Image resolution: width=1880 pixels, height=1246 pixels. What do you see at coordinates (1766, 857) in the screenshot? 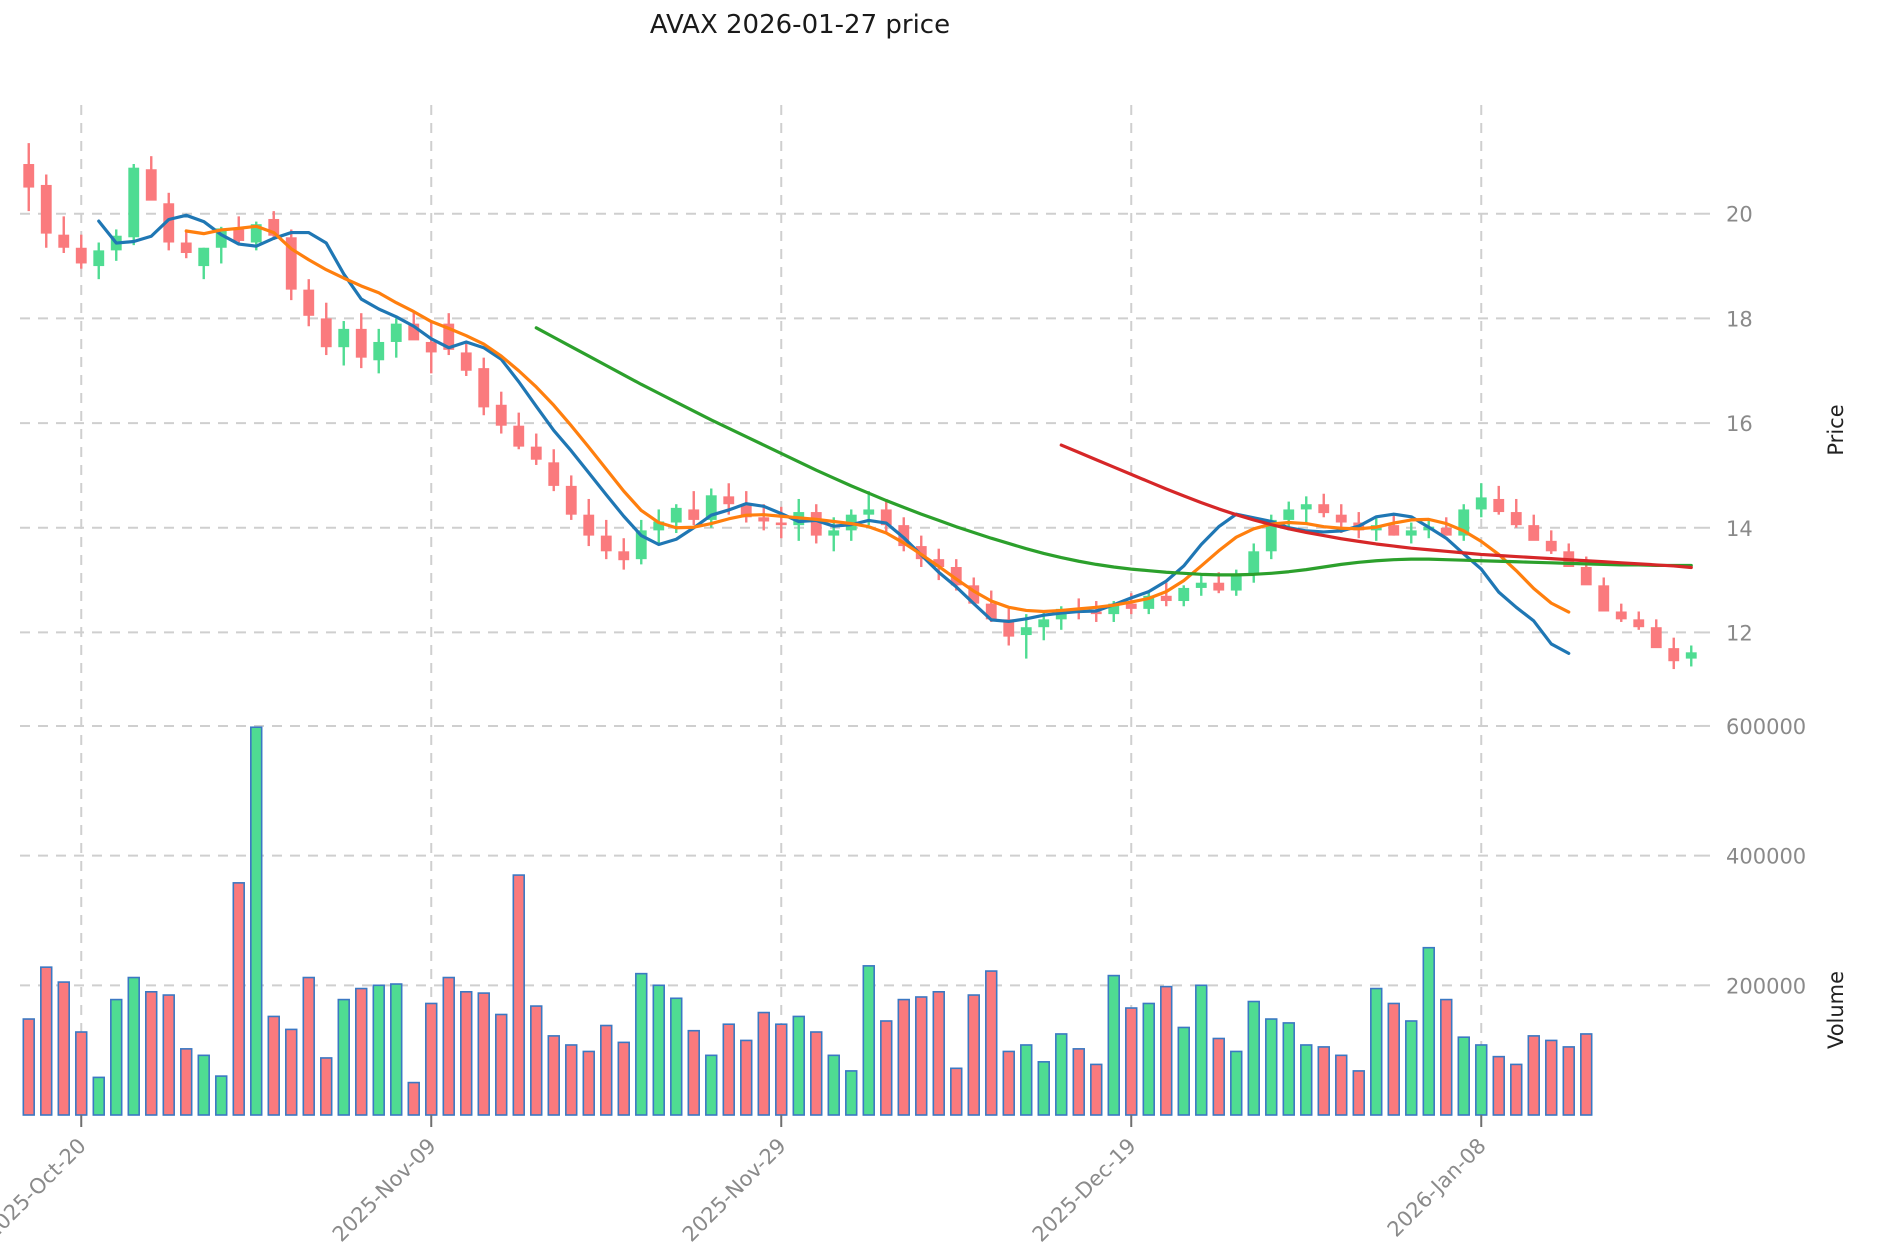
I see `volume-tick-label: 400000` at bounding box center [1766, 857].